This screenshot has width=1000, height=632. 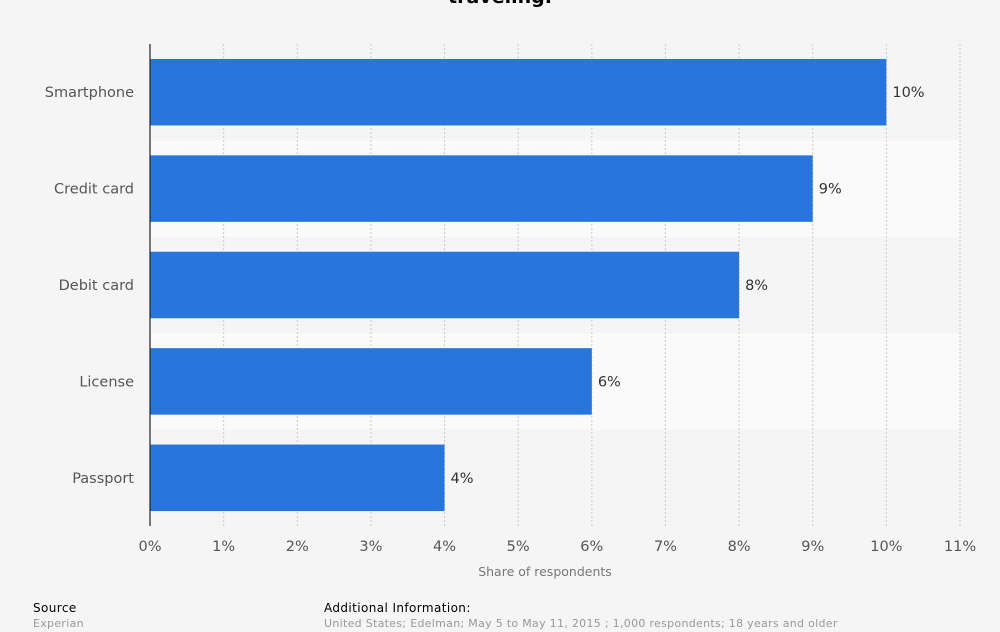 I want to click on source-heading: Source, so click(x=55, y=608).